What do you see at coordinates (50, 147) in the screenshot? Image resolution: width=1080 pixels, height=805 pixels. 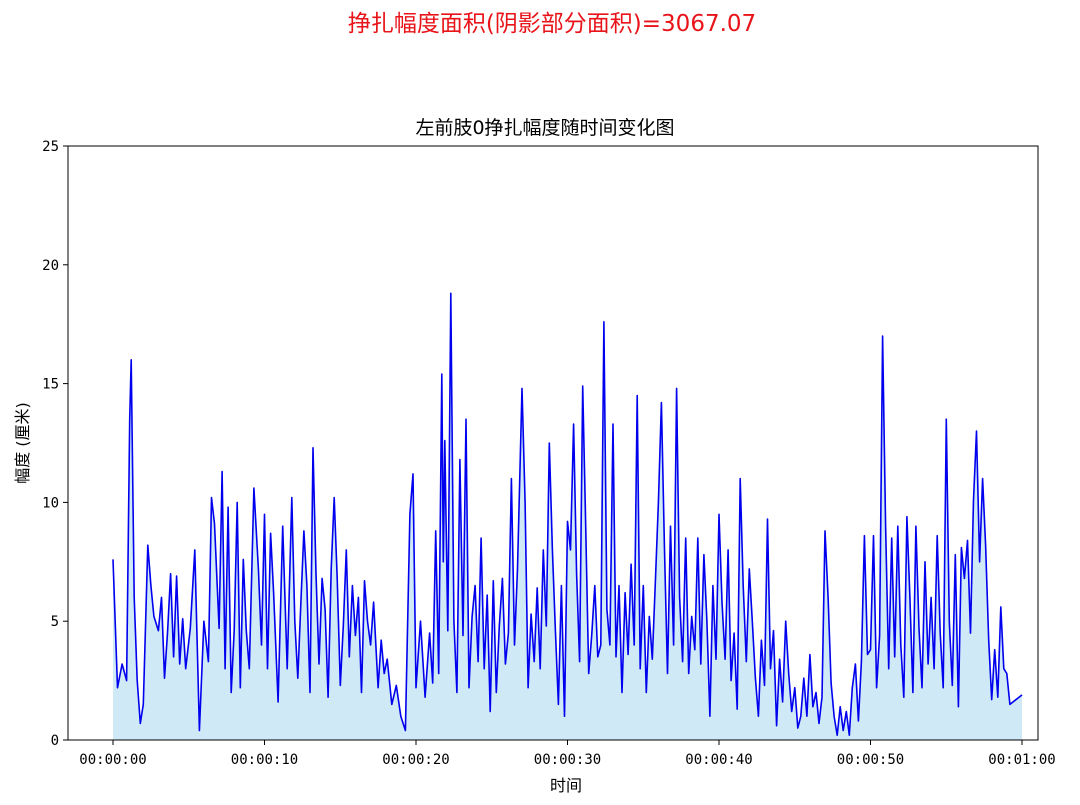 I see `y-tick-label: 25` at bounding box center [50, 147].